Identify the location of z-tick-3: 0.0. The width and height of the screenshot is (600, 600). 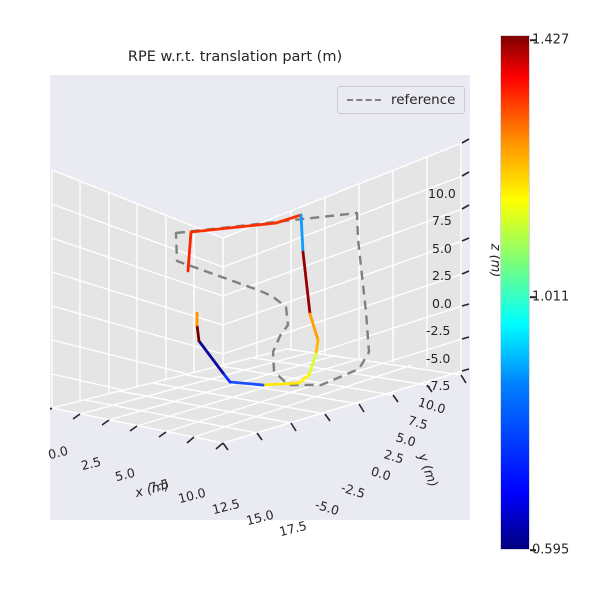
(442, 303).